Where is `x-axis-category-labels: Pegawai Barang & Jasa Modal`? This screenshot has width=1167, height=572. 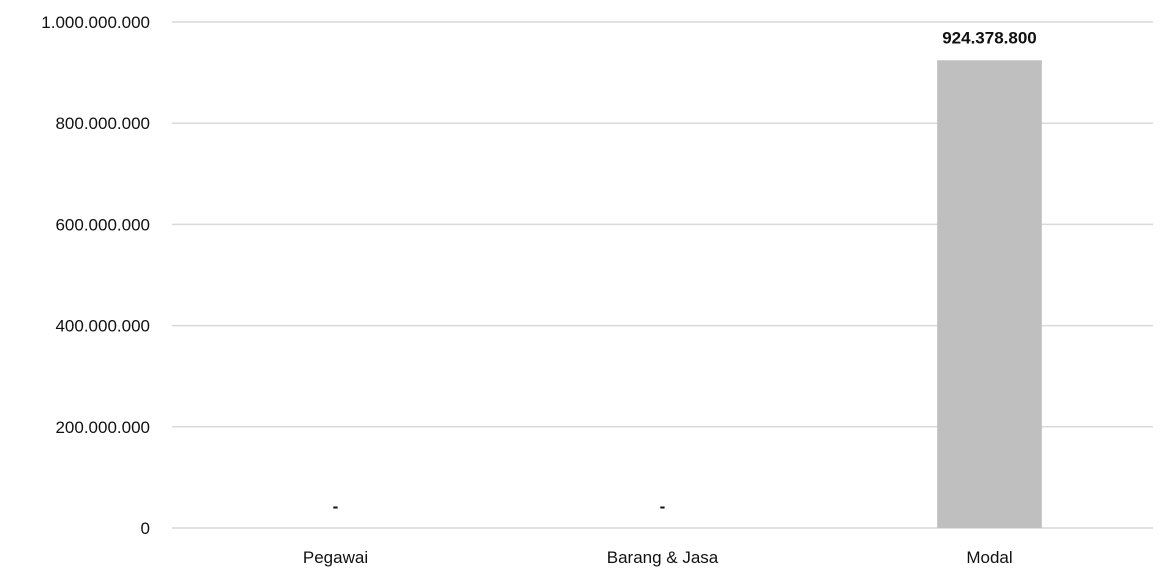 x-axis-category-labels: Pegawai Barang & Jasa Modal is located at coordinates (658, 557).